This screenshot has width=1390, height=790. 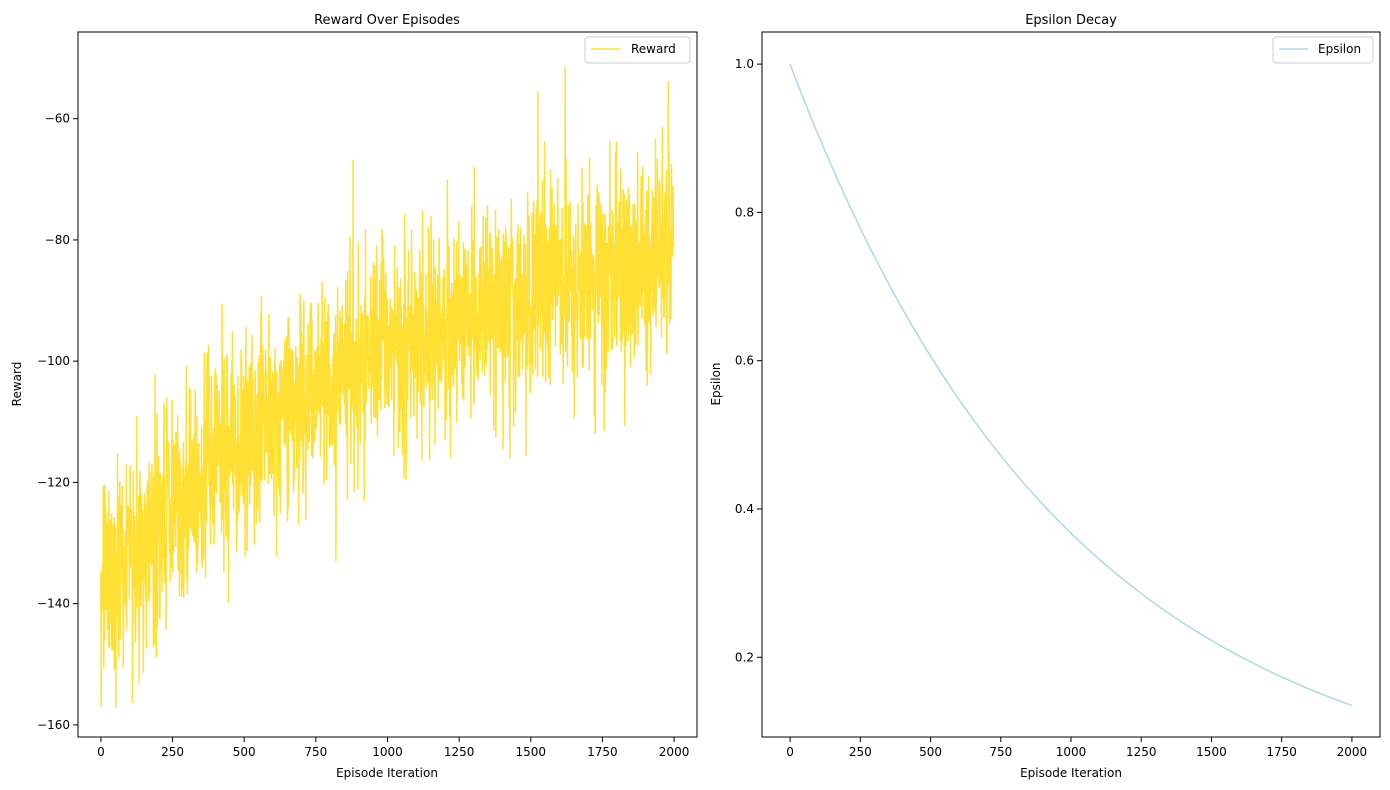 I want to click on epsilon-x-tick-label: 500, so click(x=930, y=752).